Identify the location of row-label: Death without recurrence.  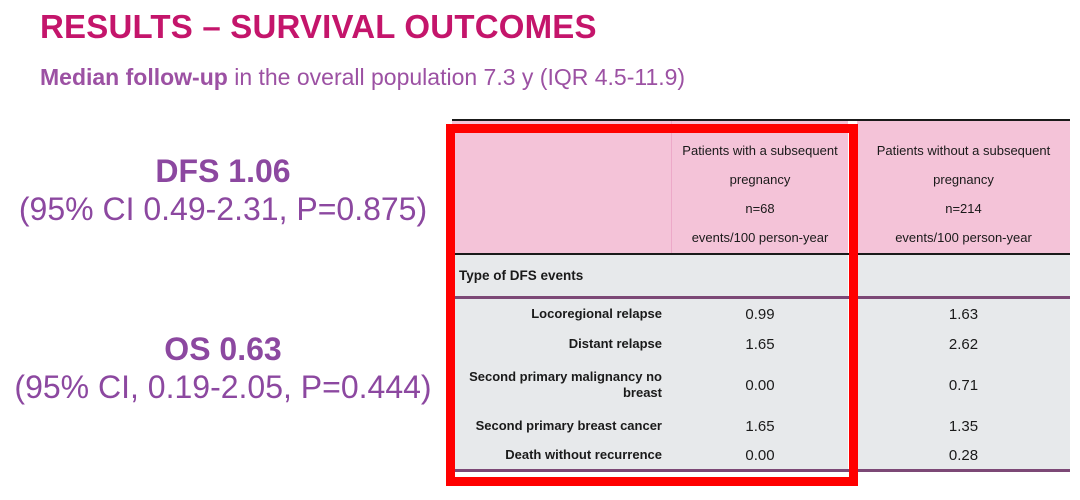
(562, 455).